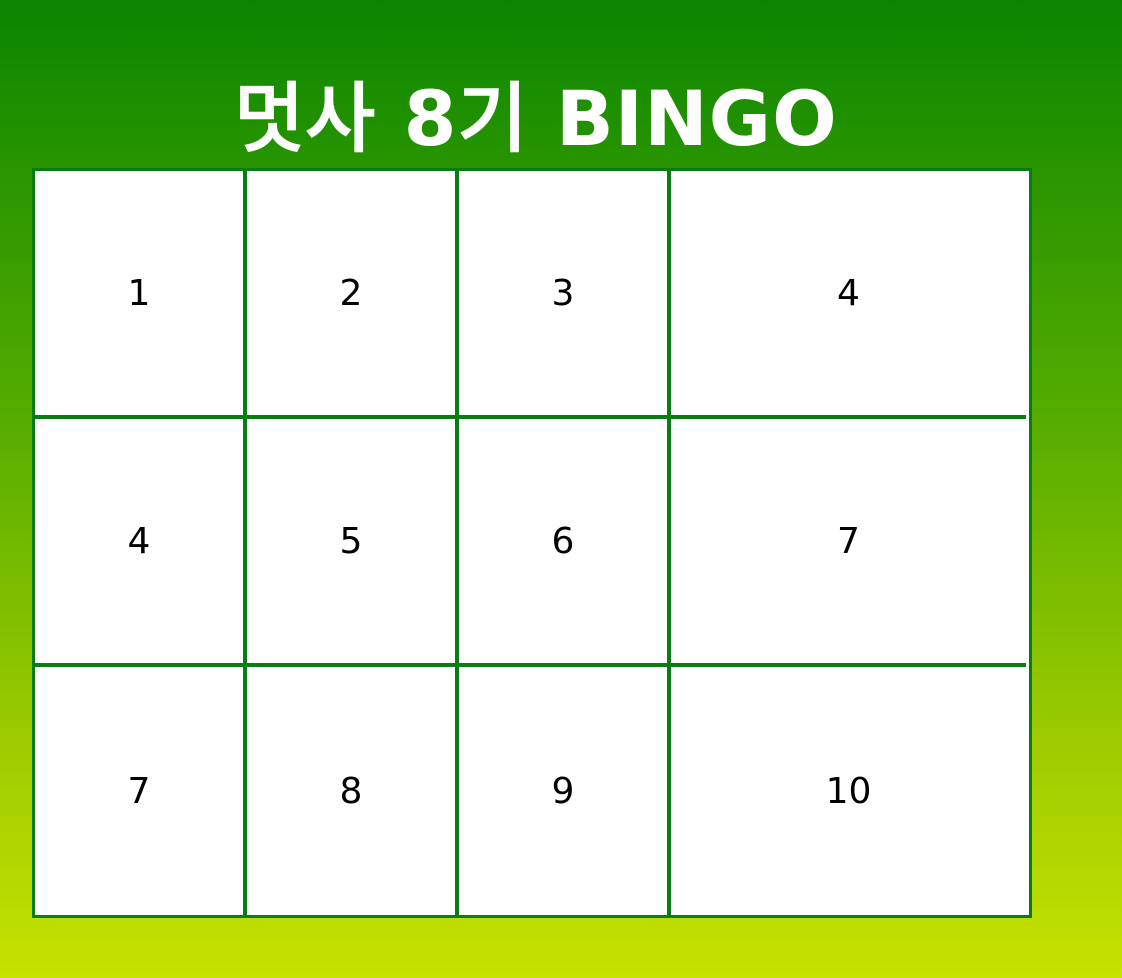 Image resolution: width=1122 pixels, height=978 pixels. What do you see at coordinates (141, 295) in the screenshot?
I see `bingo-cell: 1` at bounding box center [141, 295].